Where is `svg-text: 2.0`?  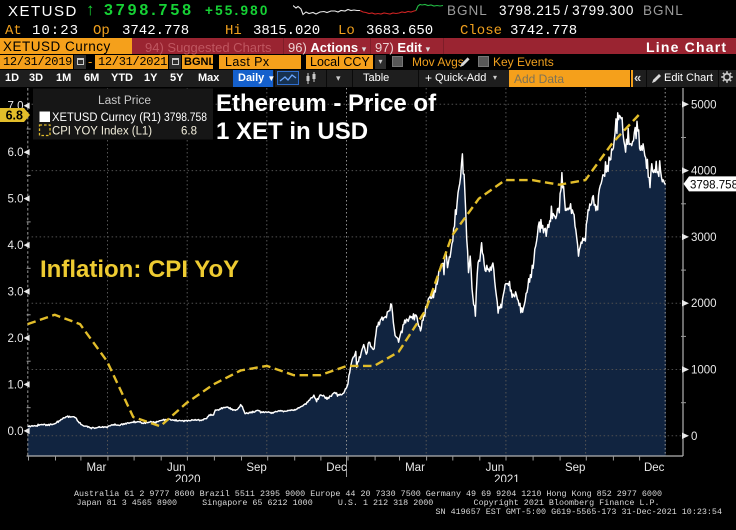
svg-text: 2.0 is located at coordinates (16, 339).